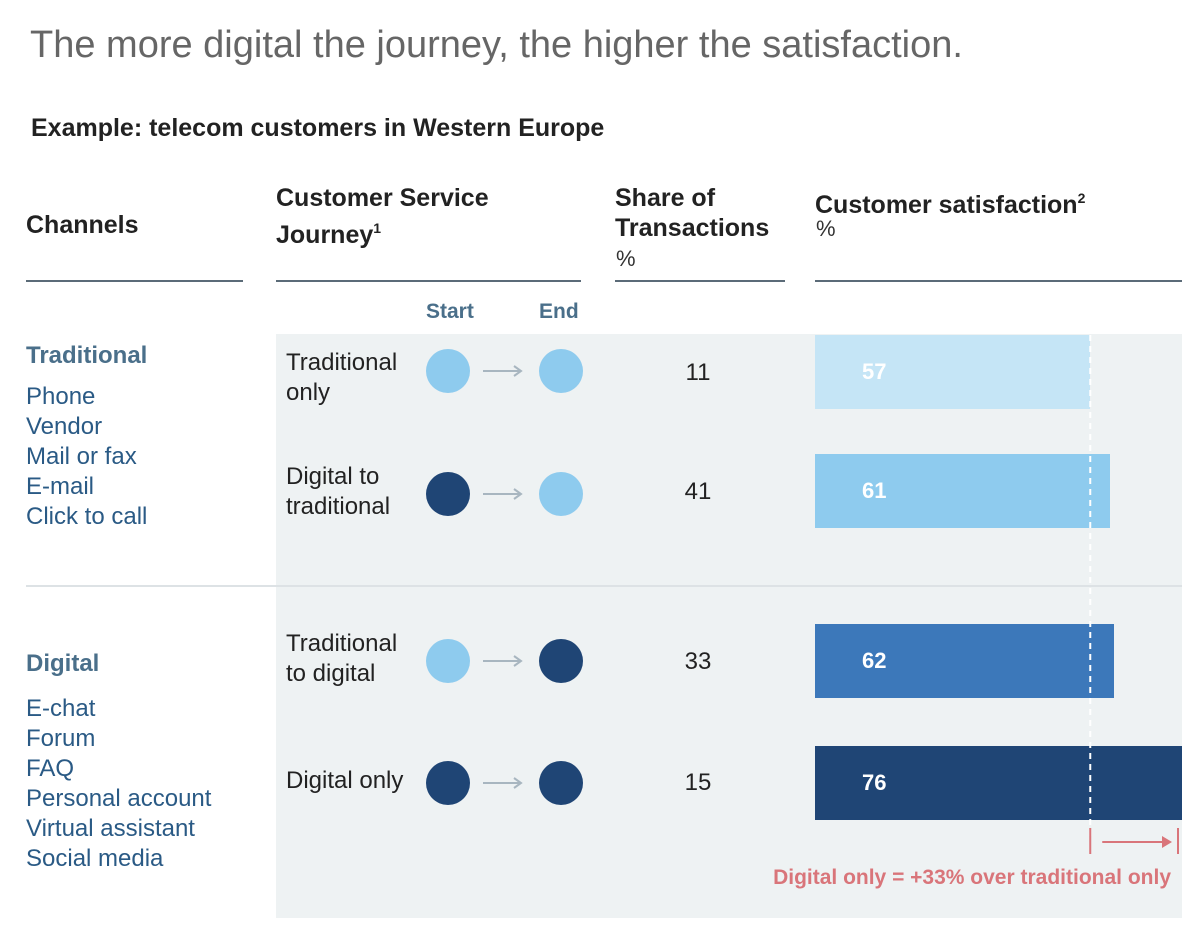 This screenshot has height=940, width=1200. I want to click on share-value: 41, so click(698, 491).